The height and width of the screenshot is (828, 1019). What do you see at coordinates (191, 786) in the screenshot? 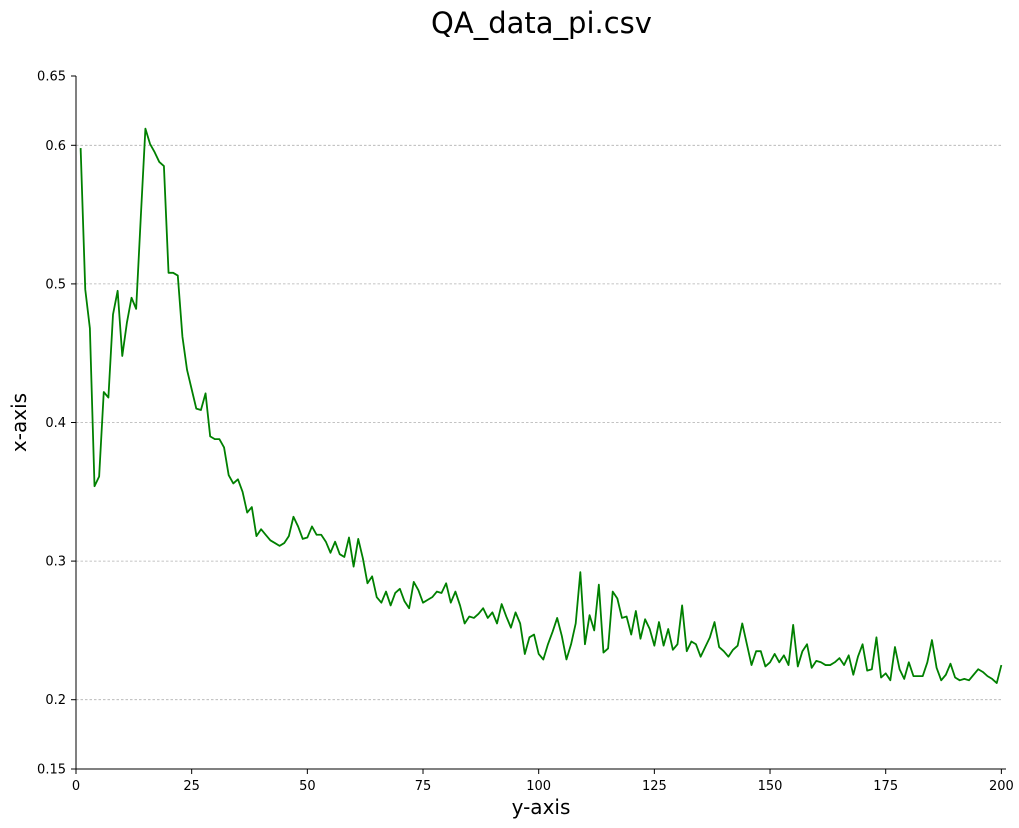
I see `x-tick-label: 25` at bounding box center [191, 786].